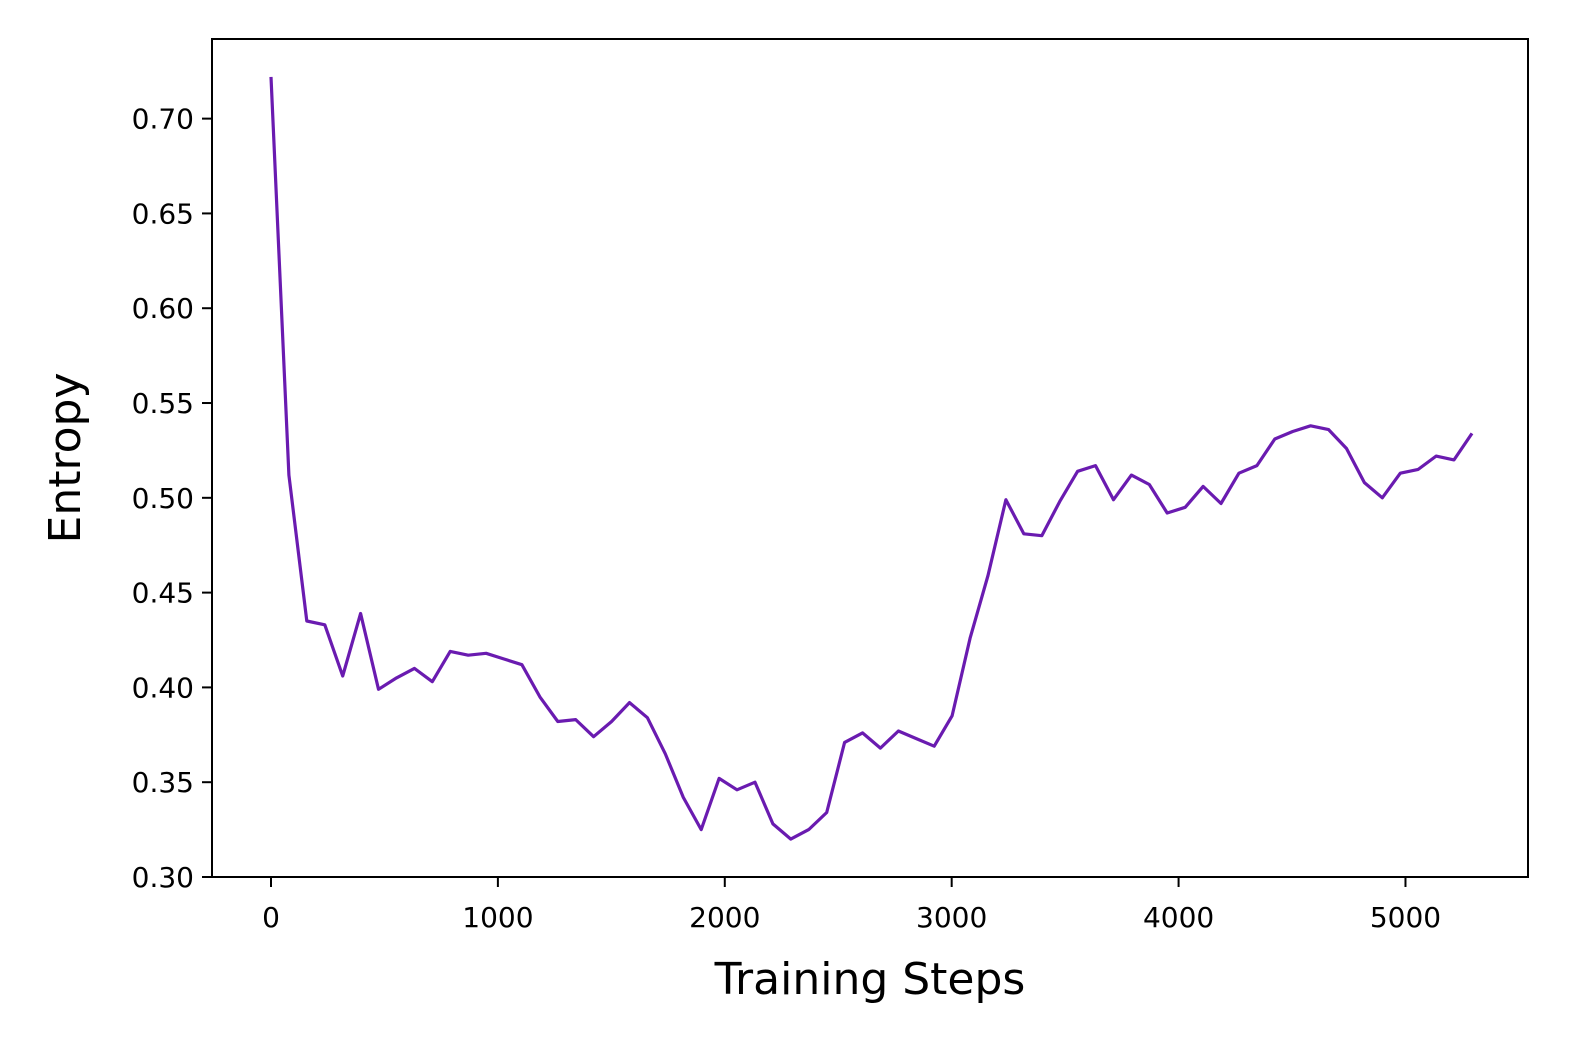 The image size is (1578, 1052). I want to click on y-tick-label: 0.60, so click(163, 308).